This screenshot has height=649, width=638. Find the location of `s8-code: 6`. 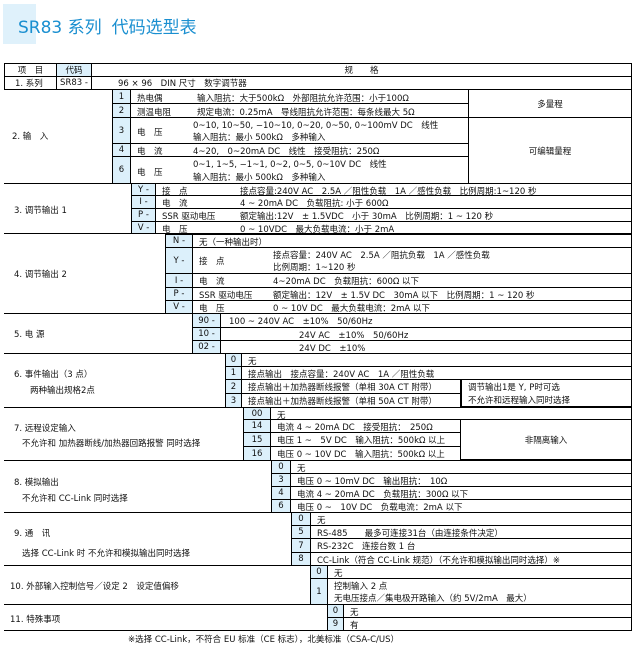

s8-code: 6 is located at coordinates (281, 506).